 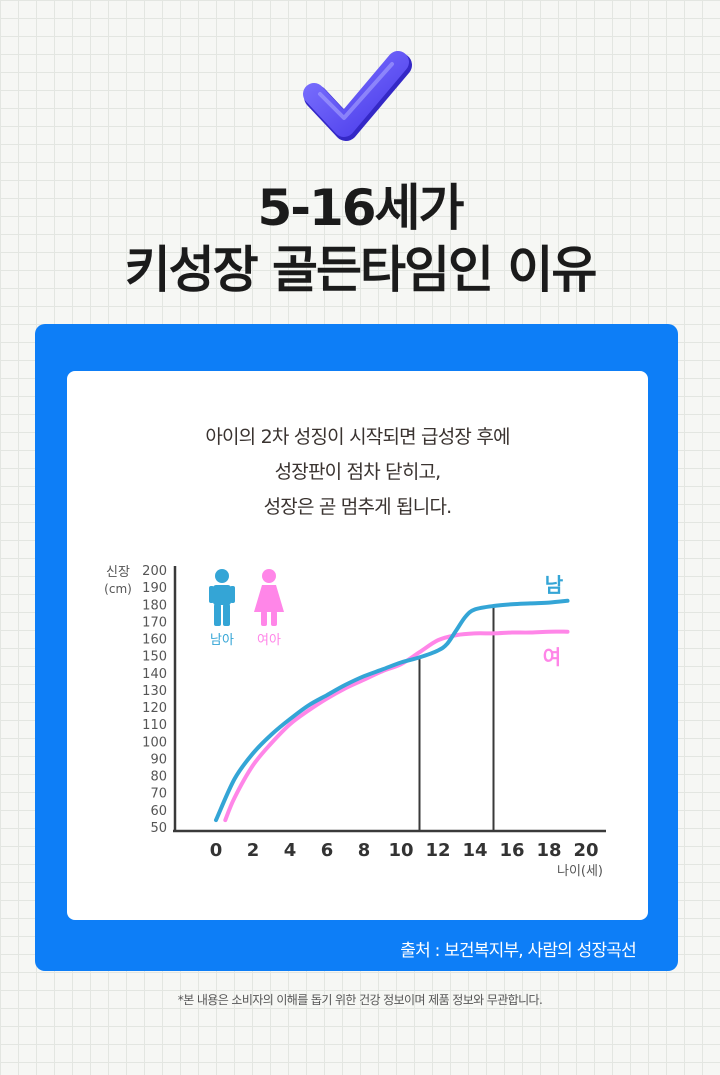 I want to click on y-tick-label: 50, so click(x=158, y=828).